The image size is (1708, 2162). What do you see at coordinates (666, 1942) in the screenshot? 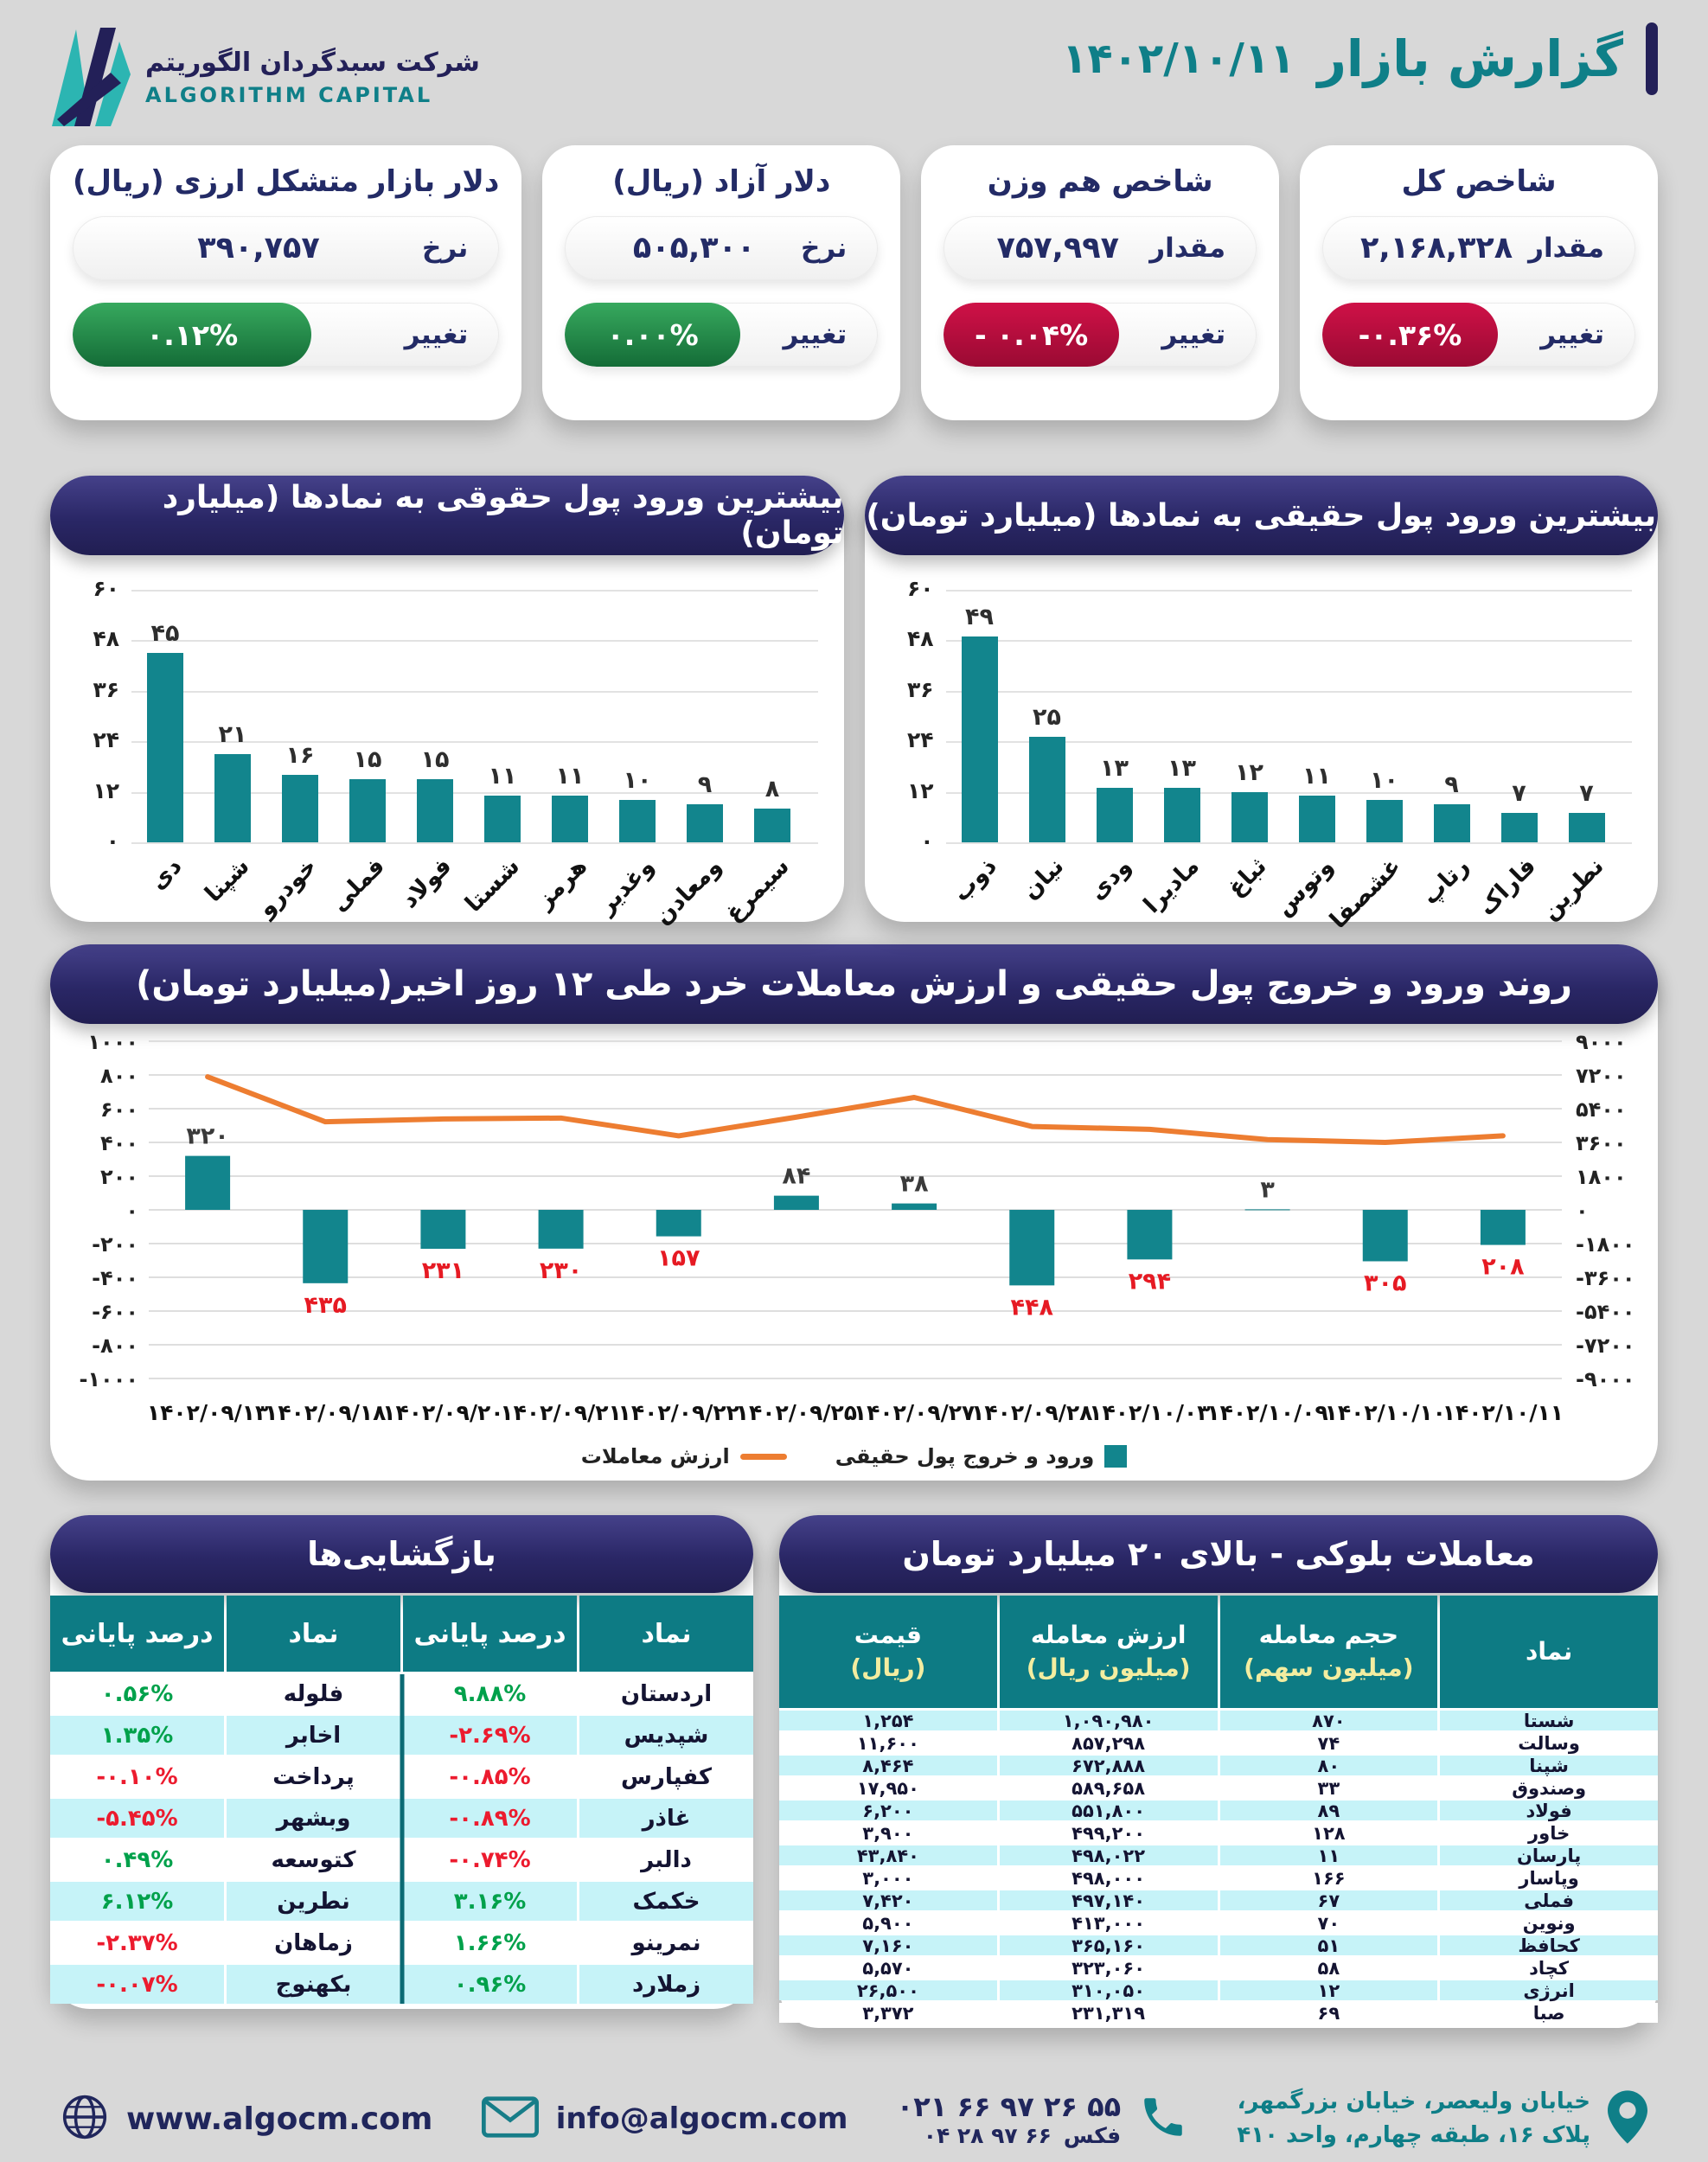
I see `cell-symbol: نمرینو` at bounding box center [666, 1942].